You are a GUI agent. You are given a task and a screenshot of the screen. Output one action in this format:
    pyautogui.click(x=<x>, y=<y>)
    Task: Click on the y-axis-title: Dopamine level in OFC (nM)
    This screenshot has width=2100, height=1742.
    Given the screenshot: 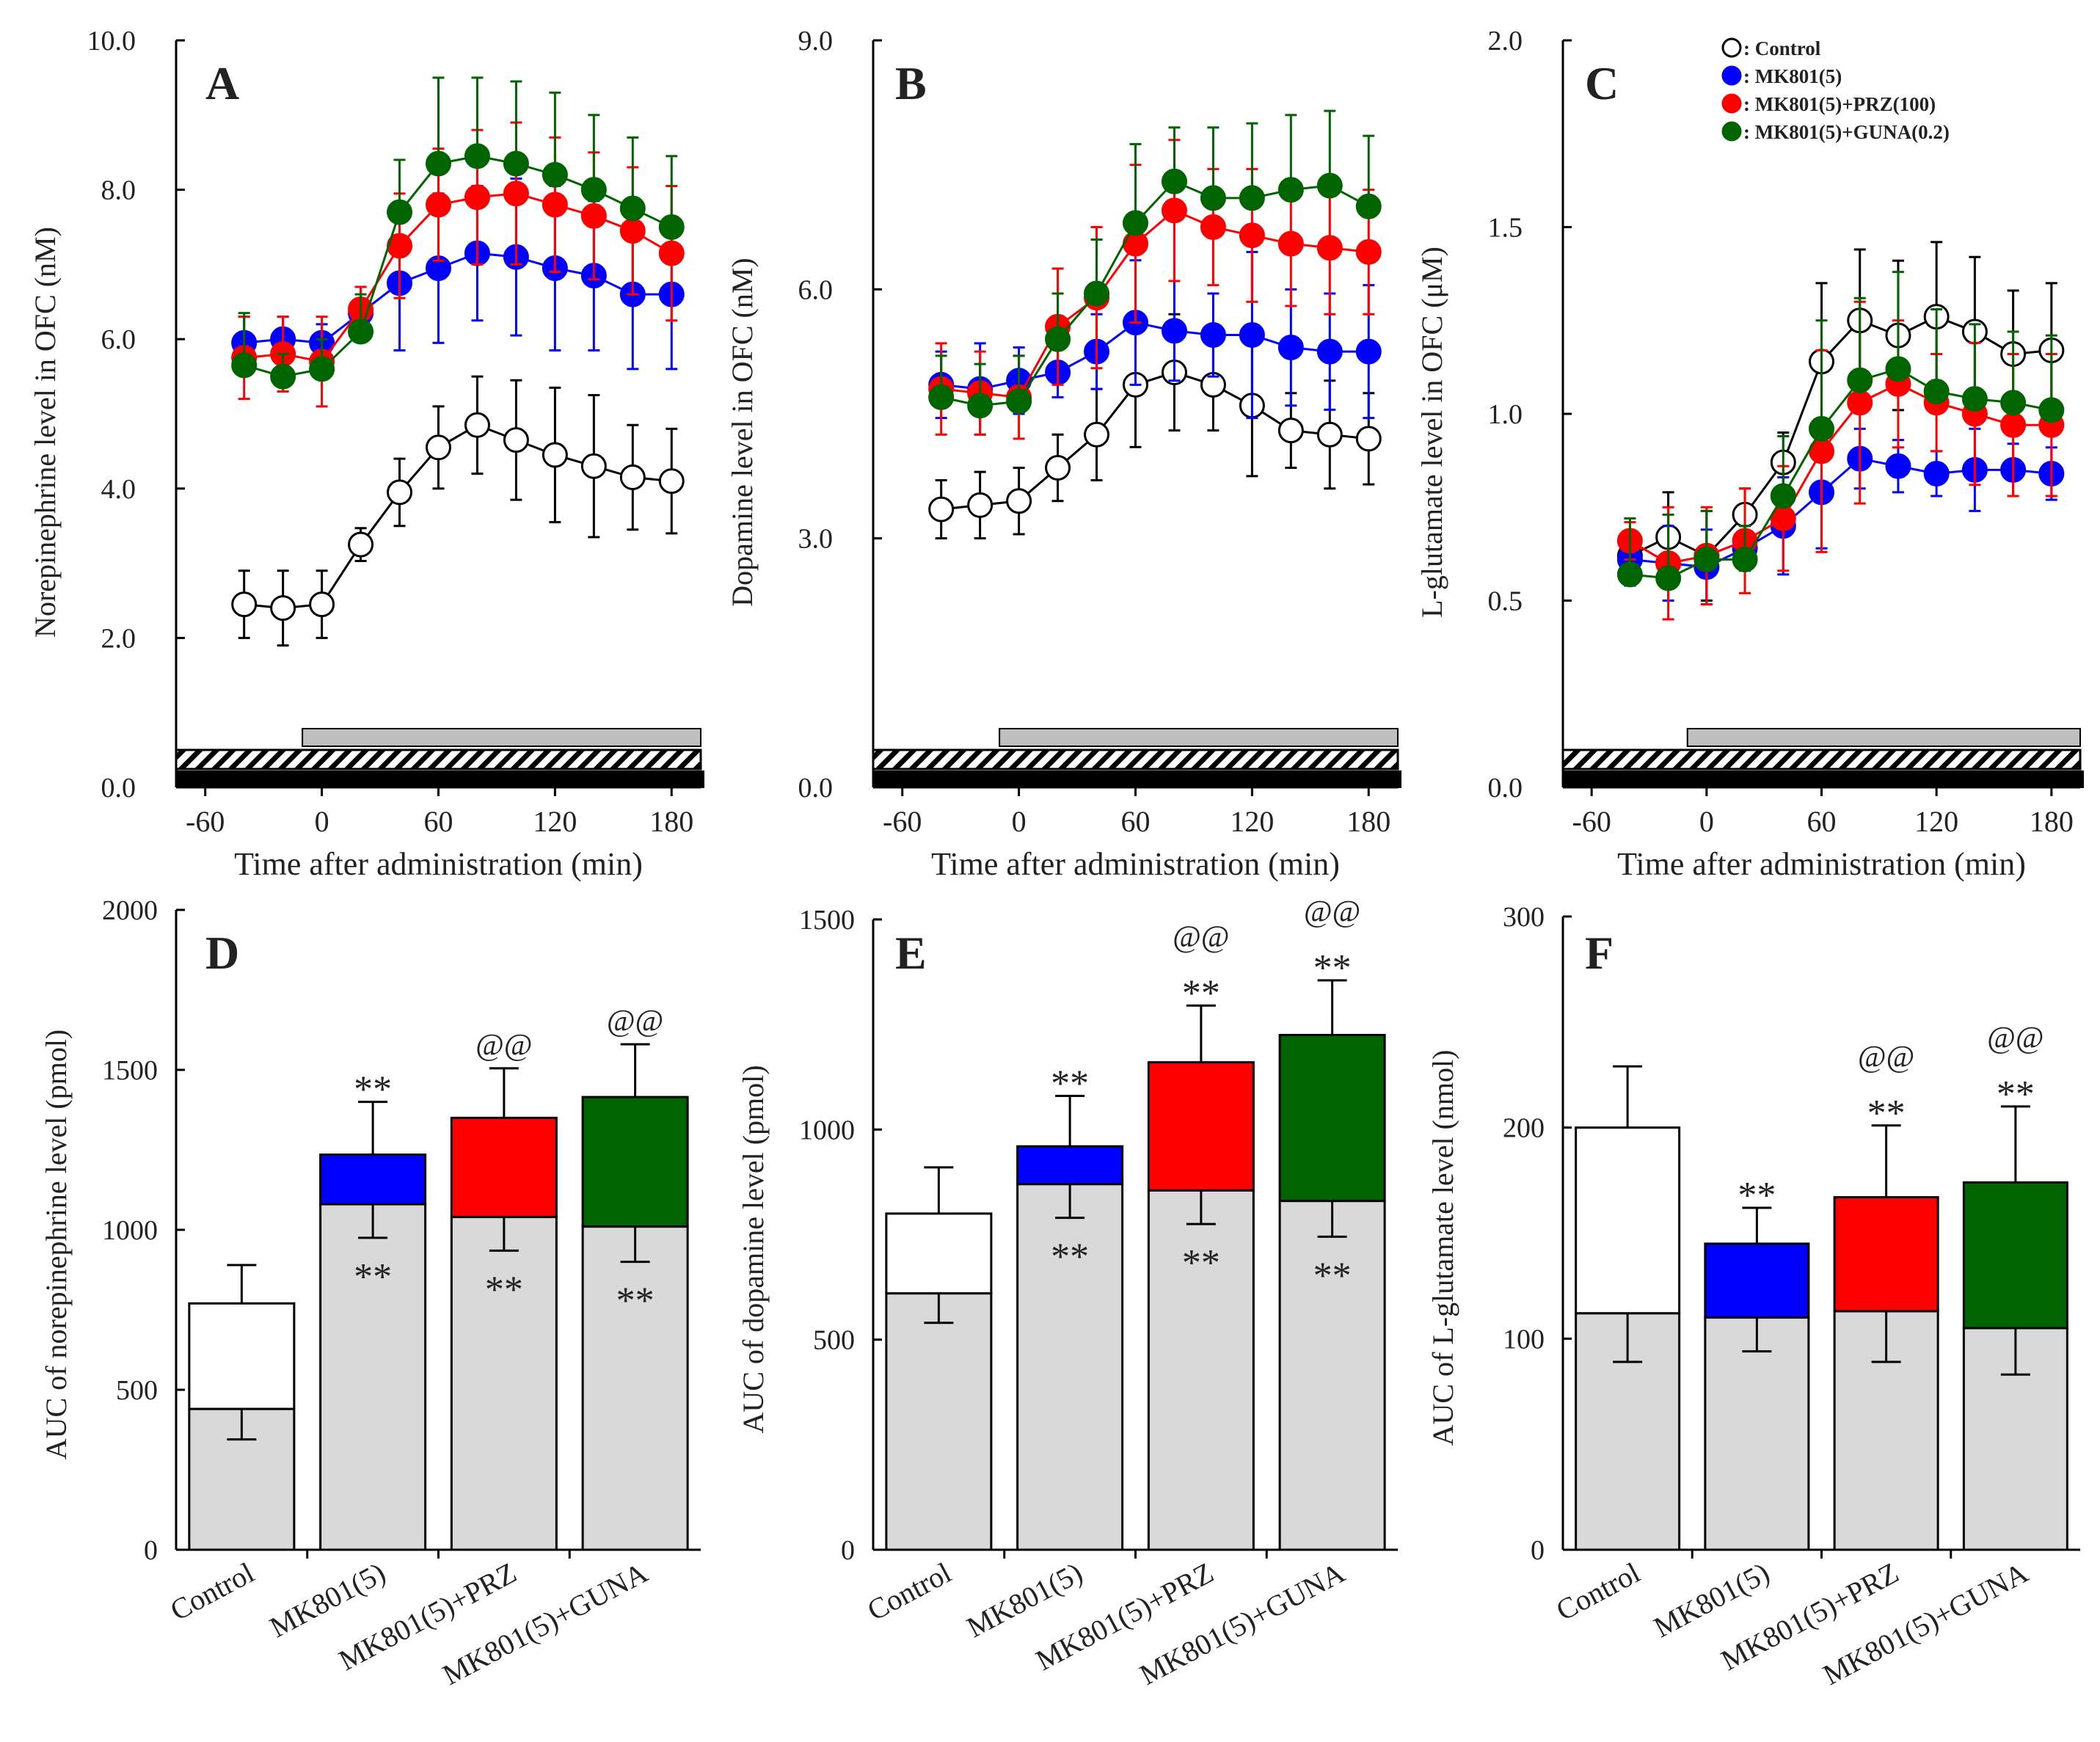 What is the action you would take?
    pyautogui.click(x=742, y=432)
    